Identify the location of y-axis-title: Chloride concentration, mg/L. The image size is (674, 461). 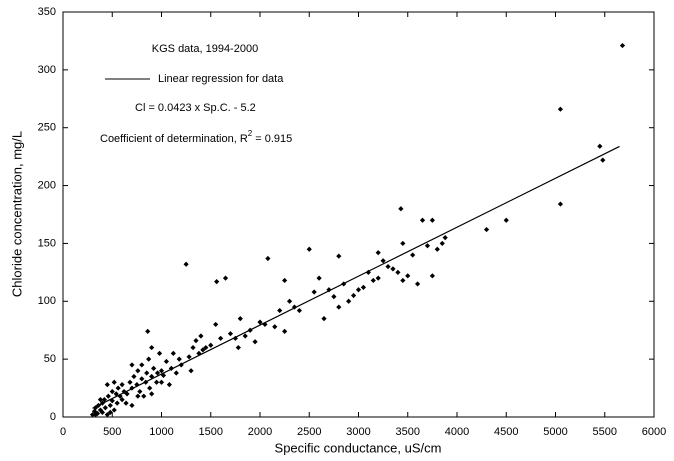
(16, 214).